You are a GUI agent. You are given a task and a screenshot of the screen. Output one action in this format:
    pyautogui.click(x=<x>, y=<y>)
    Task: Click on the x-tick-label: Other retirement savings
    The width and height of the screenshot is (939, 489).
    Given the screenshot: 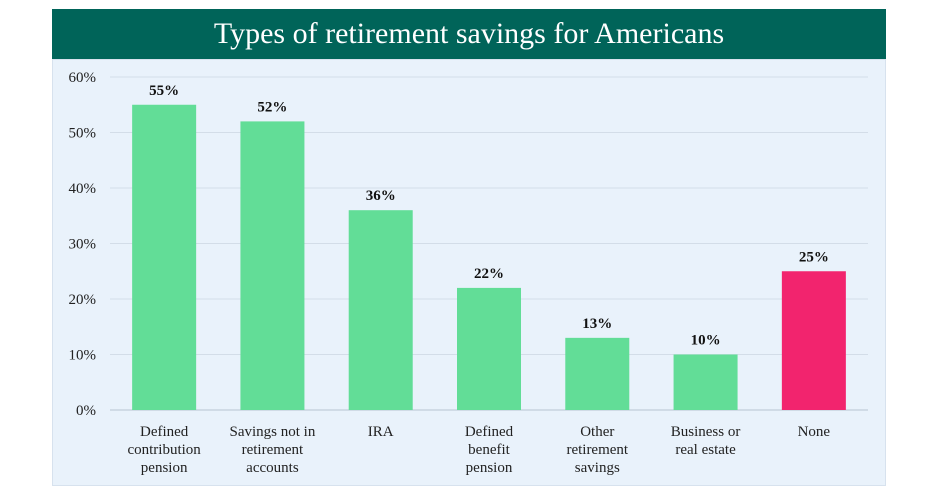 What is the action you would take?
    pyautogui.click(x=597, y=450)
    